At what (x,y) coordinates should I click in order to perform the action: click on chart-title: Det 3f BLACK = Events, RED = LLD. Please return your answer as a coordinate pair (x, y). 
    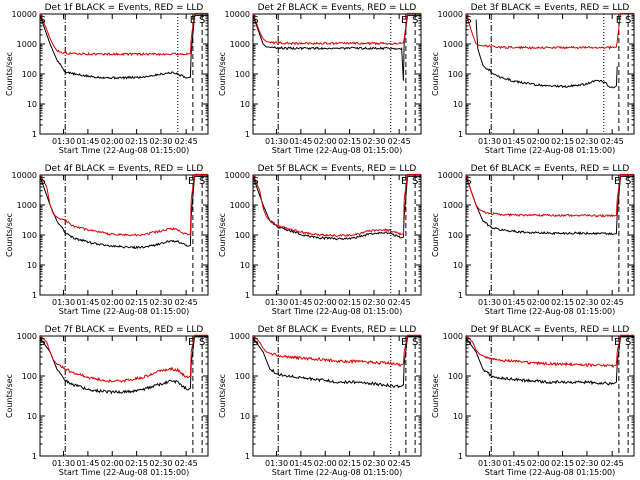
    Looking at the image, I should click on (550, 8).